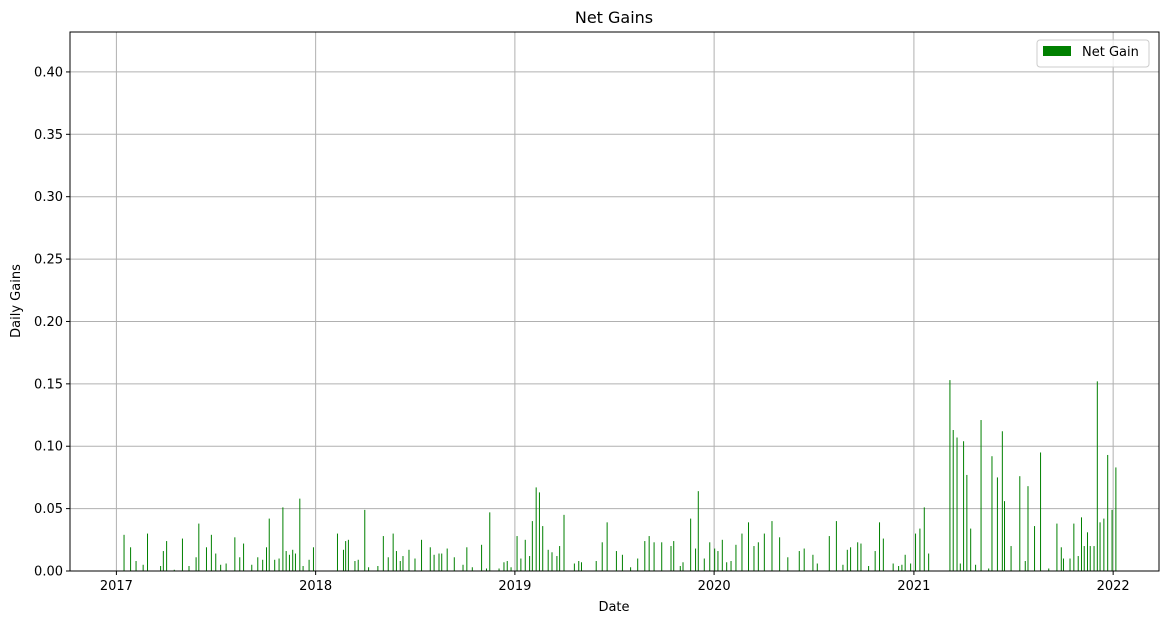 The height and width of the screenshot is (624, 1165). Describe the element at coordinates (48, 260) in the screenshot. I see `y-tick-label: 0.25` at that location.